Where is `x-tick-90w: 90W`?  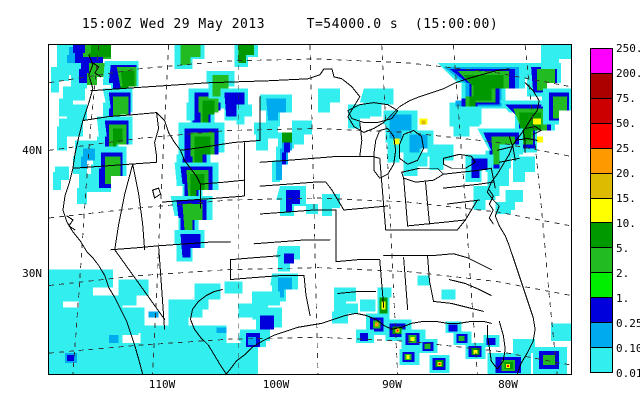 x-tick-90w: 90W is located at coordinates (392, 384).